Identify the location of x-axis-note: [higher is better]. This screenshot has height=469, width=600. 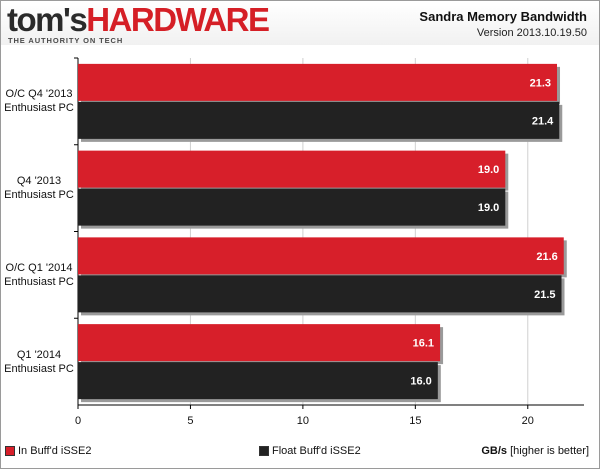
(549, 451).